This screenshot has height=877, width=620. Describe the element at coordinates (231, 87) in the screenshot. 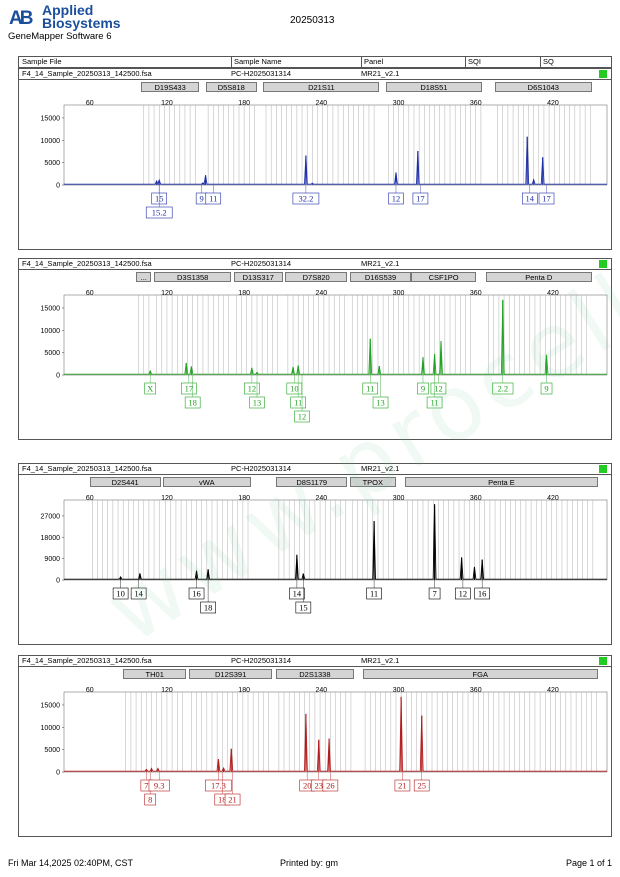

I see `locus-marker: D5S818` at that location.